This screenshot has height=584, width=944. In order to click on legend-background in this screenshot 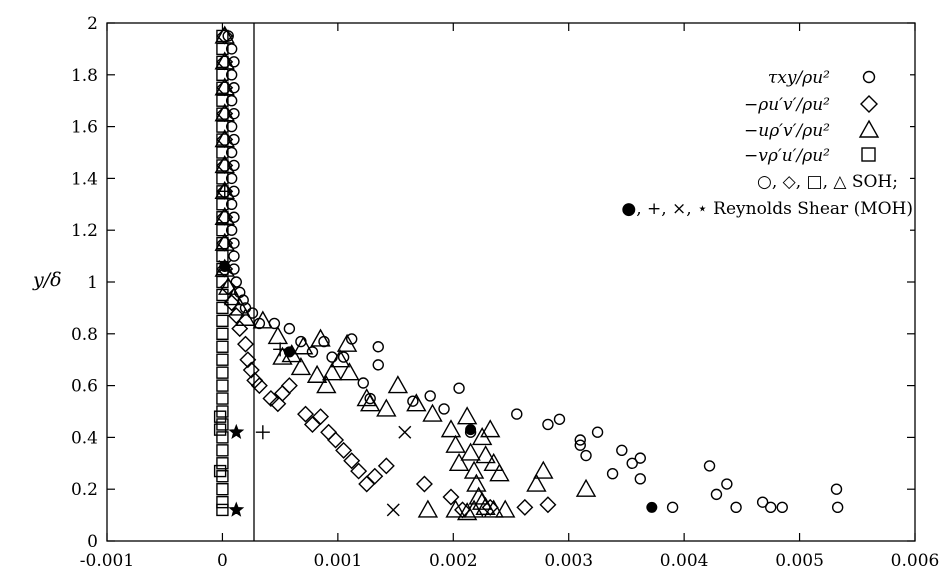, I will do `click(715, 150)`.